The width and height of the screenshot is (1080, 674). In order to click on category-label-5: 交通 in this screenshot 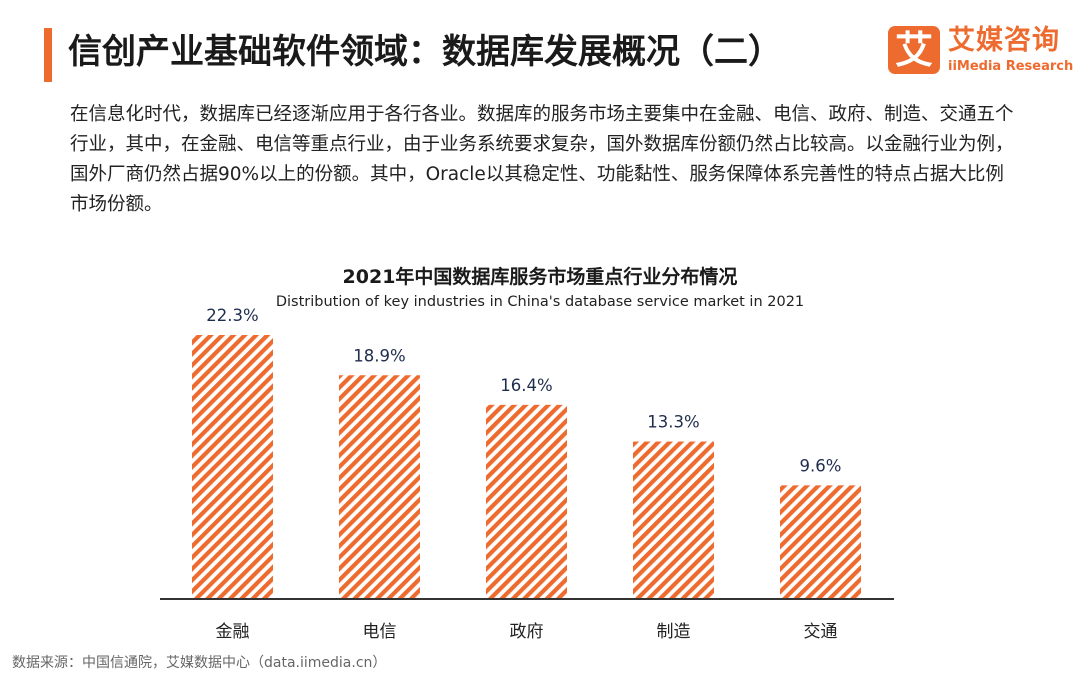, I will do `click(821, 632)`.